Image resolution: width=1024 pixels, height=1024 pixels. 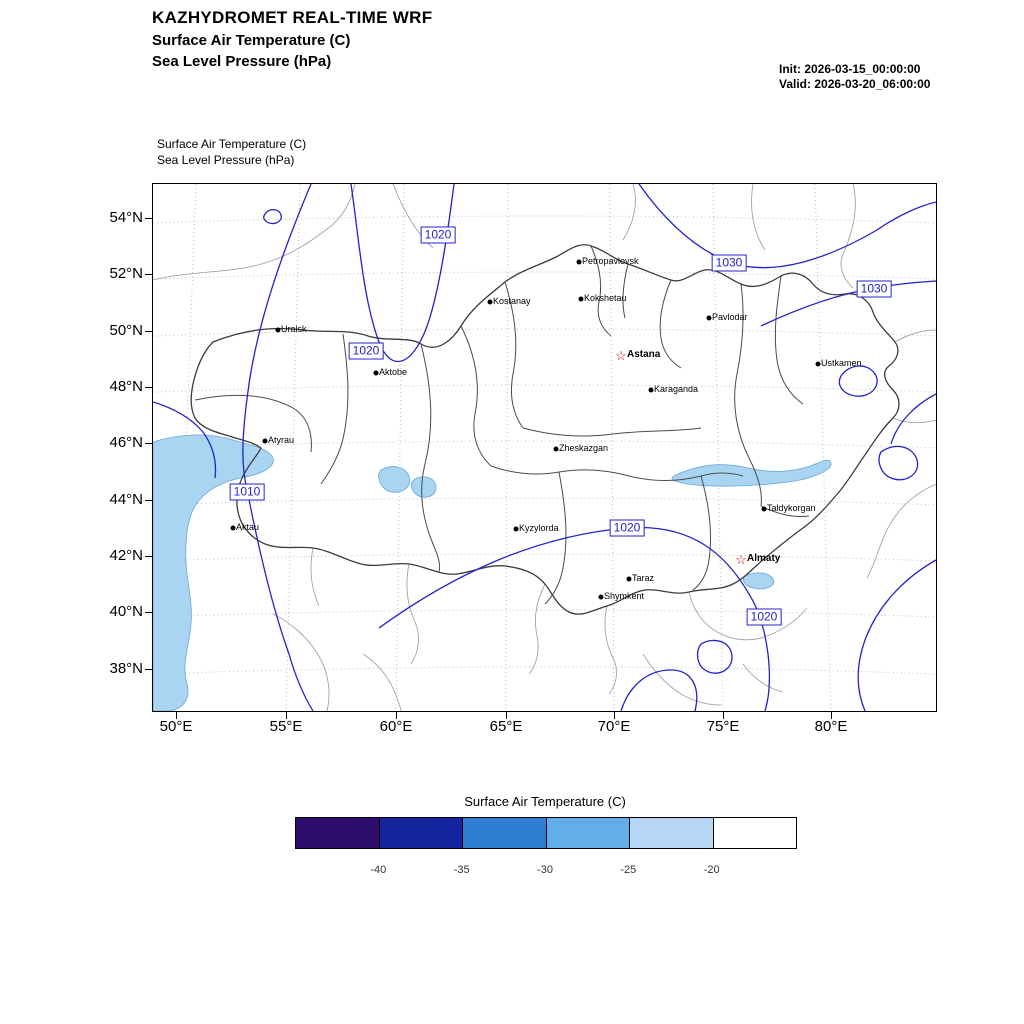 What do you see at coordinates (628, 870) in the screenshot?
I see `colorbar-tick-label: -25` at bounding box center [628, 870].